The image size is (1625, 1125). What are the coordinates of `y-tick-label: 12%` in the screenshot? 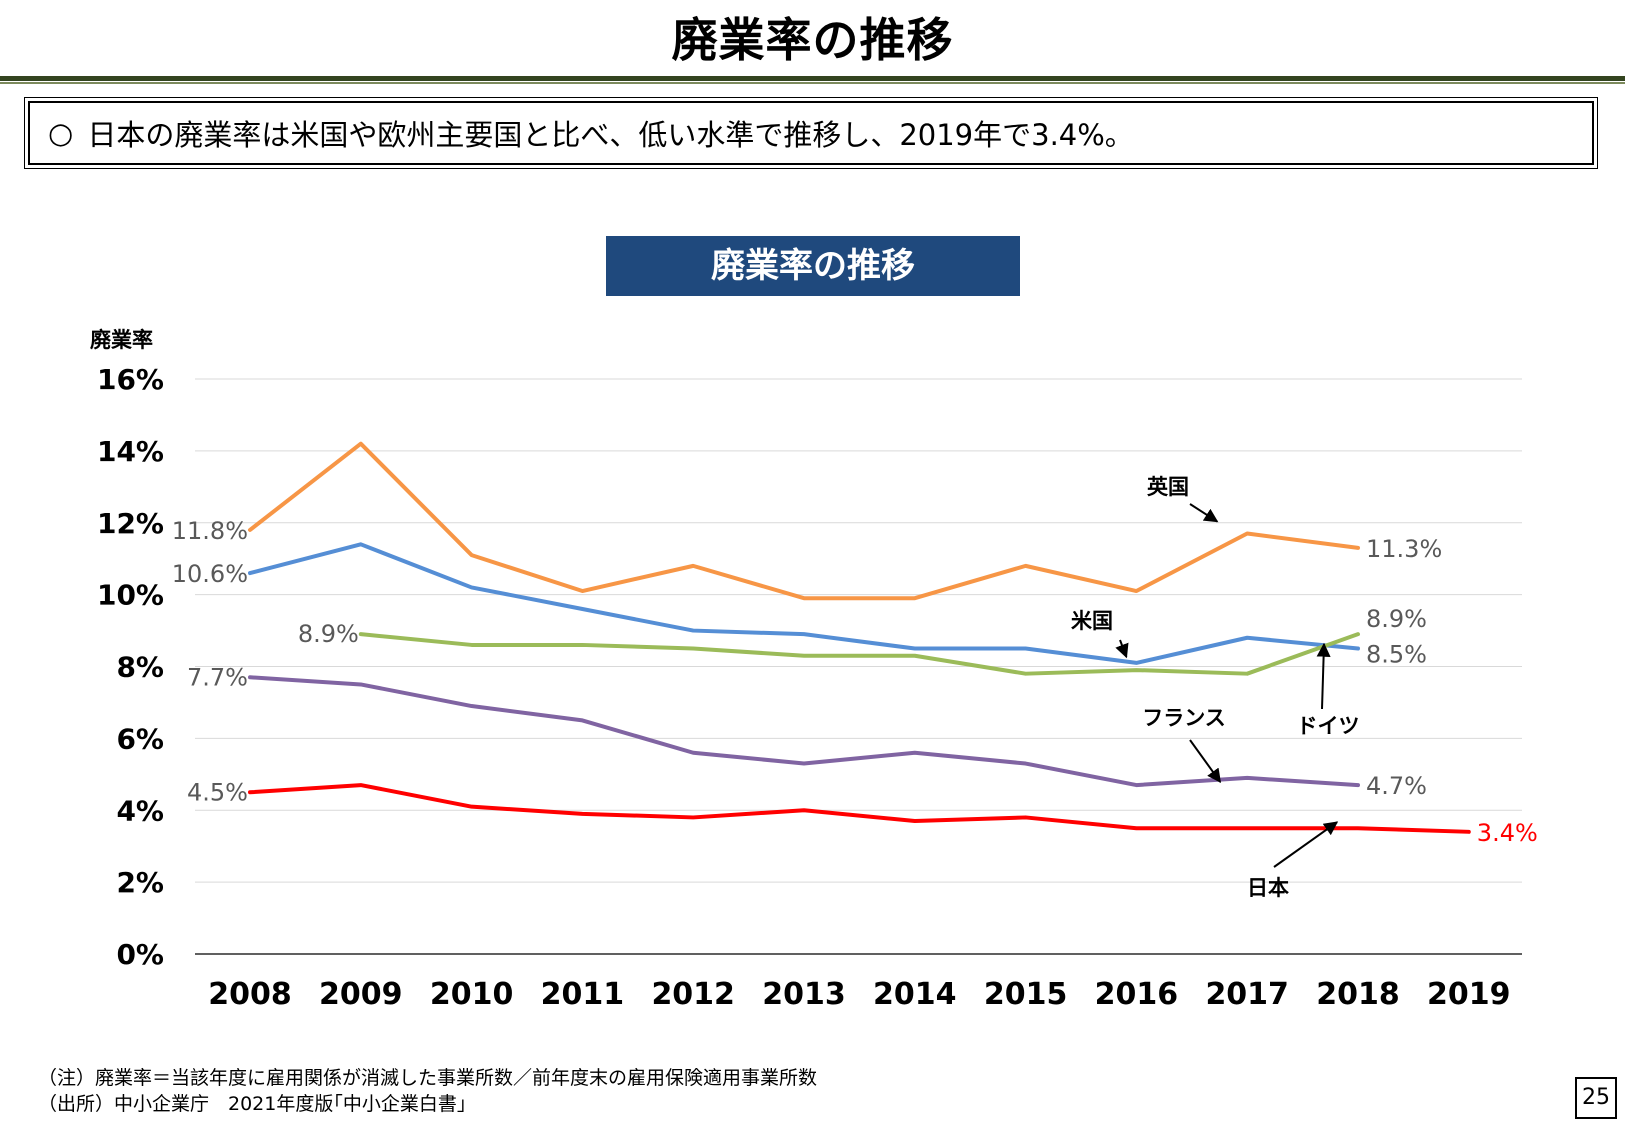 It's located at (130, 523).